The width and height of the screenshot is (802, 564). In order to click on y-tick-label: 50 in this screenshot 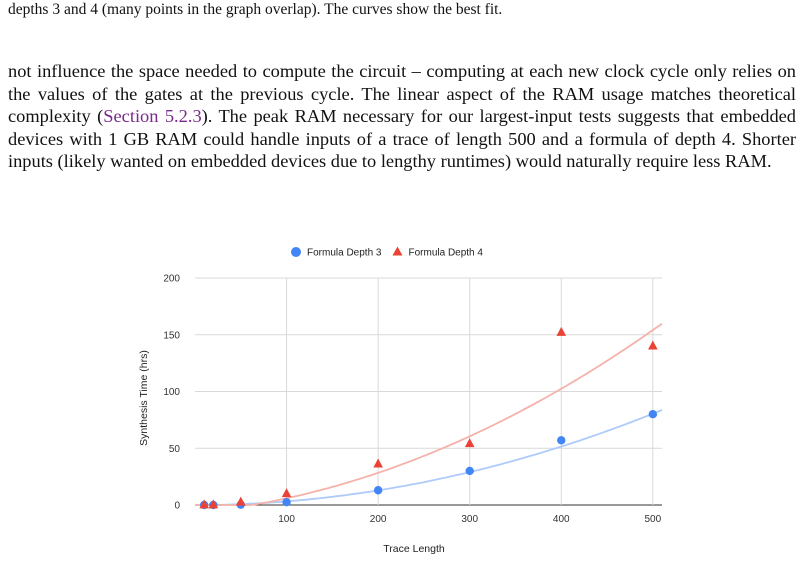, I will do `click(175, 449)`.